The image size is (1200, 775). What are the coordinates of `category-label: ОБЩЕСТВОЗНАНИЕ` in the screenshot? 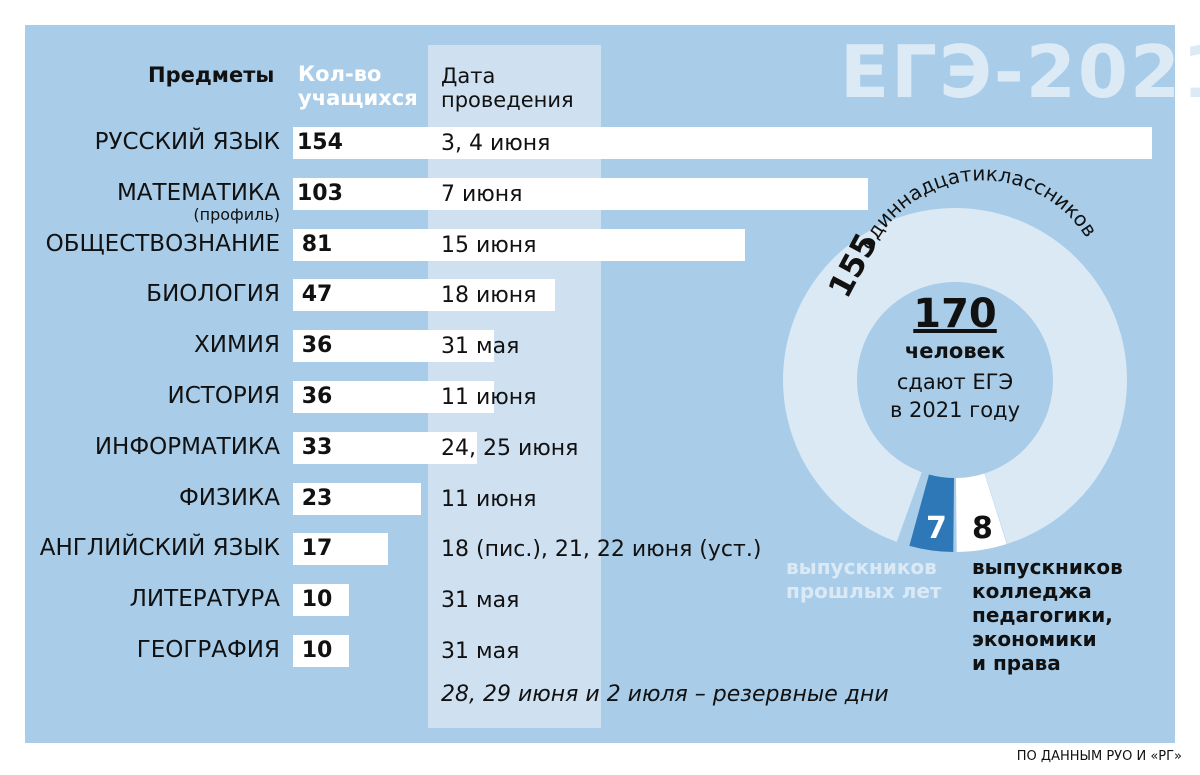 It's located at (162, 243).